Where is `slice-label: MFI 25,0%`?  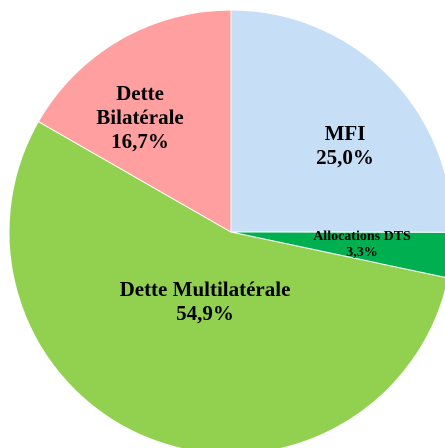 slice-label: MFI 25,0% is located at coordinates (345, 145).